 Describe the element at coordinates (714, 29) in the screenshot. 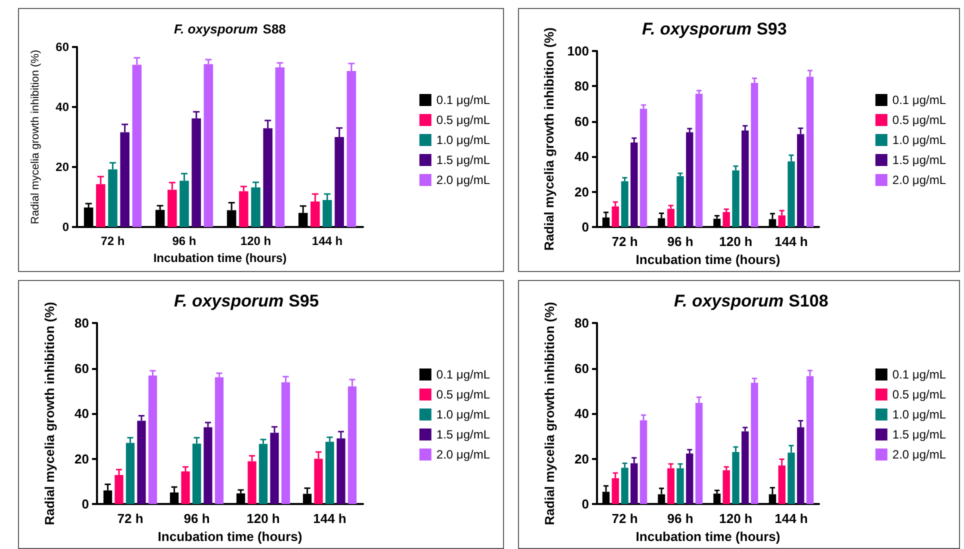

I see `chart-title: F. oxysporum S93` at that location.